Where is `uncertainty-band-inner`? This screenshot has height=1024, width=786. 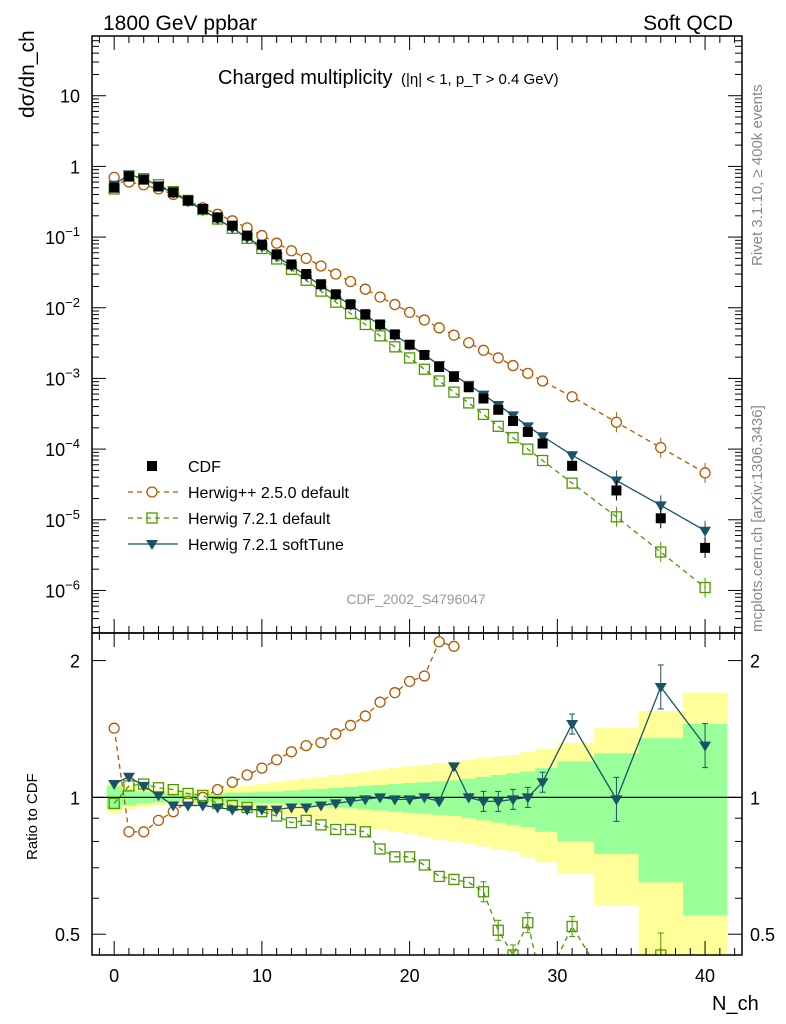
uncertainty-band-inner is located at coordinates (417, 820).